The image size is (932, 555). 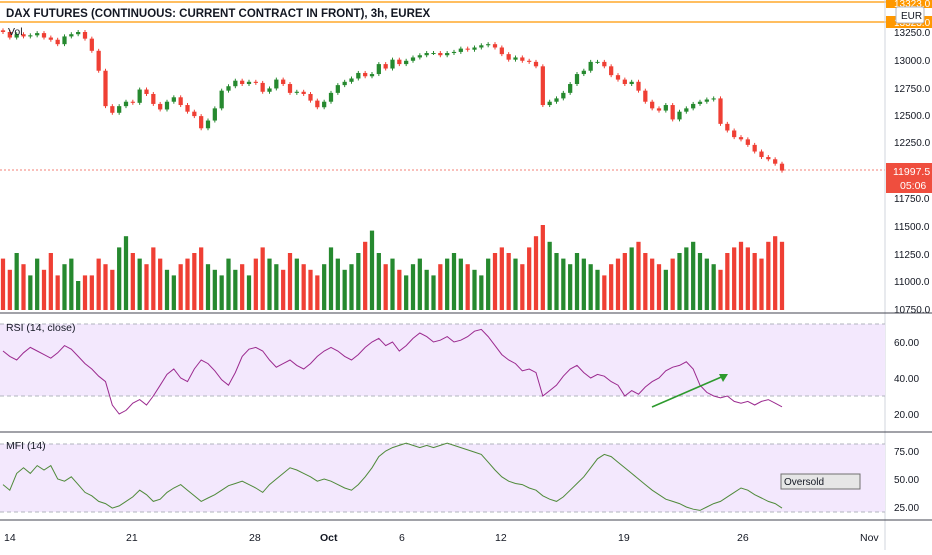 I want to click on last-price-badge, so click(x=909, y=178).